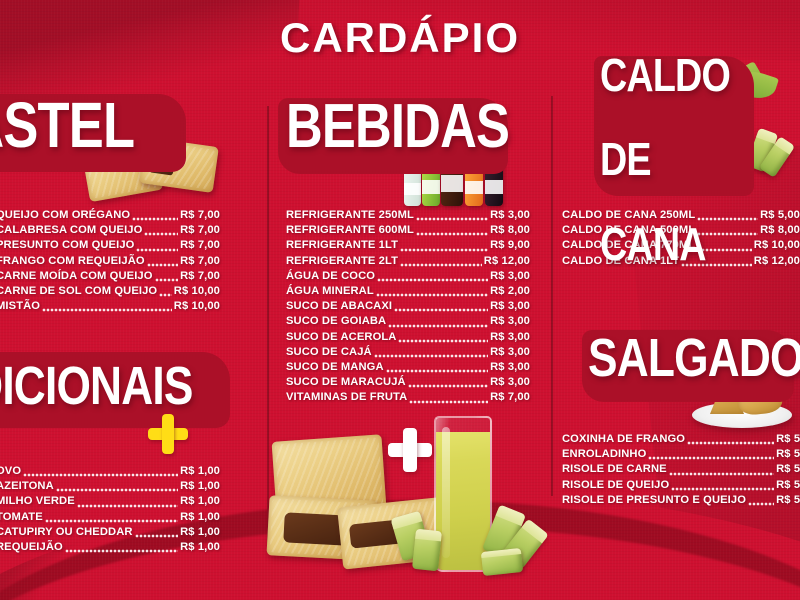 The height and width of the screenshot is (600, 800). Describe the element at coordinates (408, 215) in the screenshot. I see `list-item: REFRIGERANTE 250ML R$ 3,00` at that location.